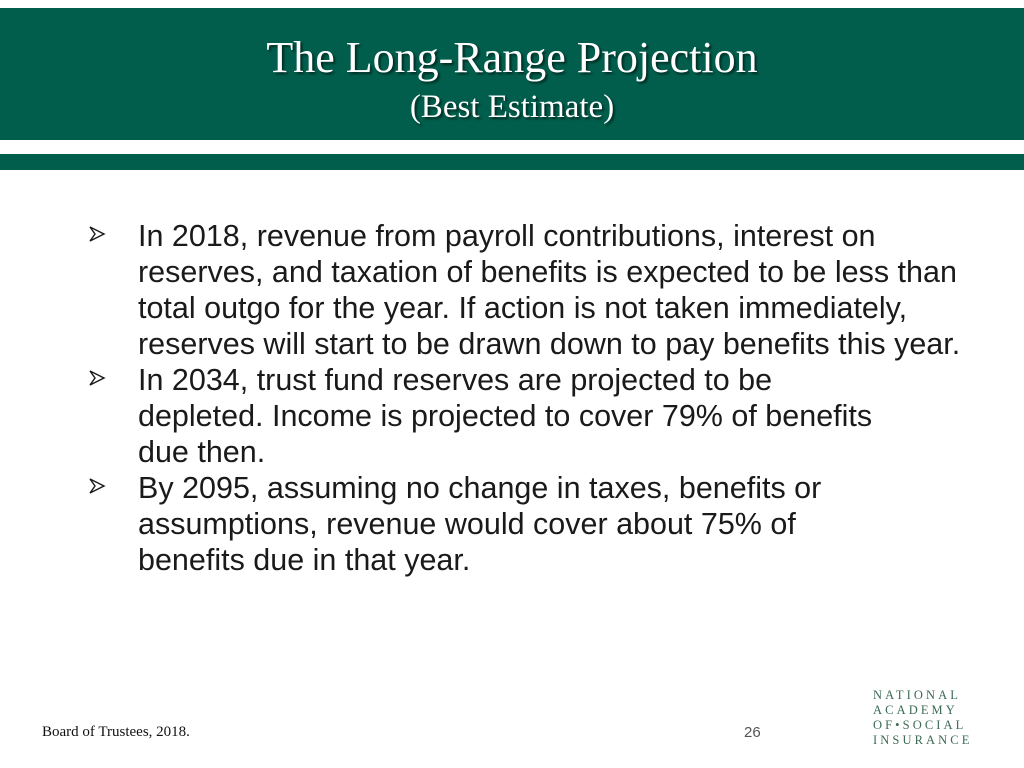  I want to click on source-citation: Board of Trustees, 2018., so click(116, 732).